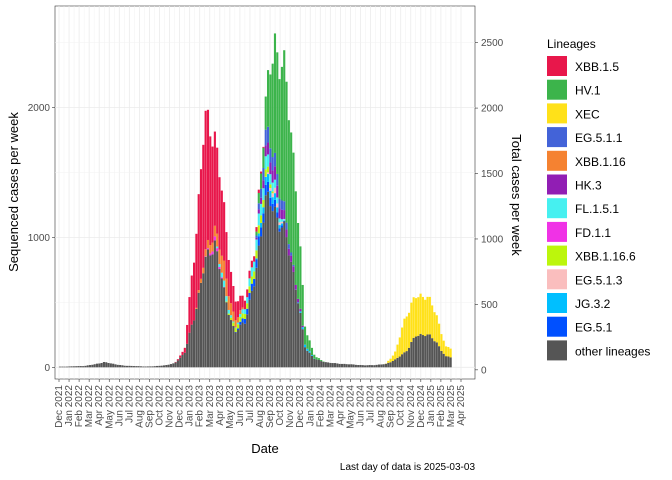  I want to click on x-tick-label: Jun 2023, so click(240, 406).